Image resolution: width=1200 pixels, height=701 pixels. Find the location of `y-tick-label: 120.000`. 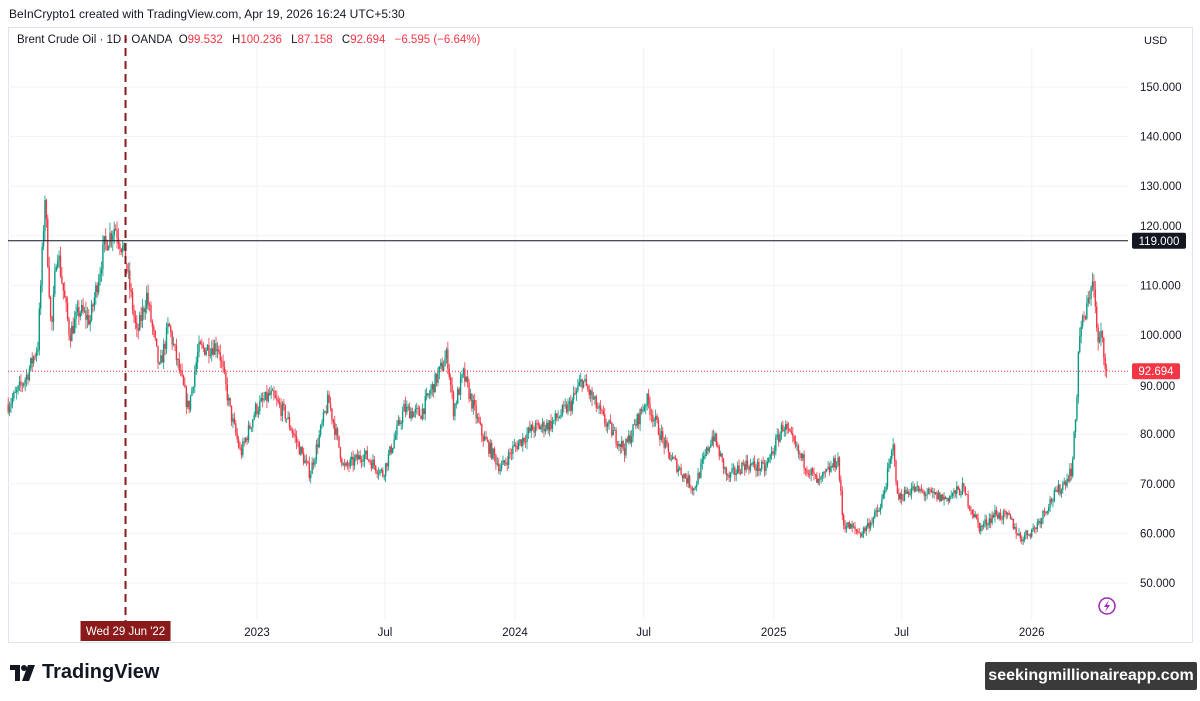

y-tick-label: 120.000 is located at coordinates (1161, 227).